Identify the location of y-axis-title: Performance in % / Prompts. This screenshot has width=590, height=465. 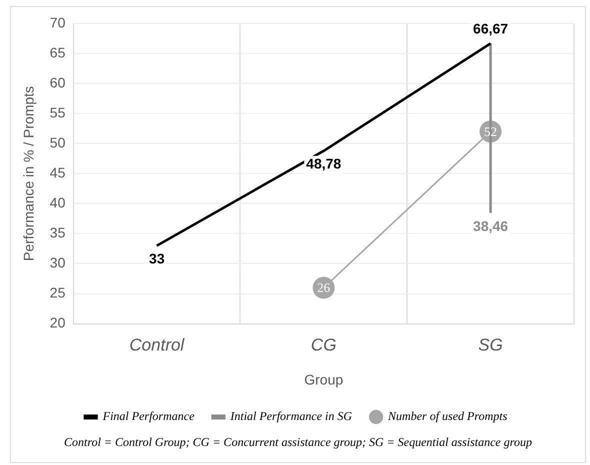
(28, 174).